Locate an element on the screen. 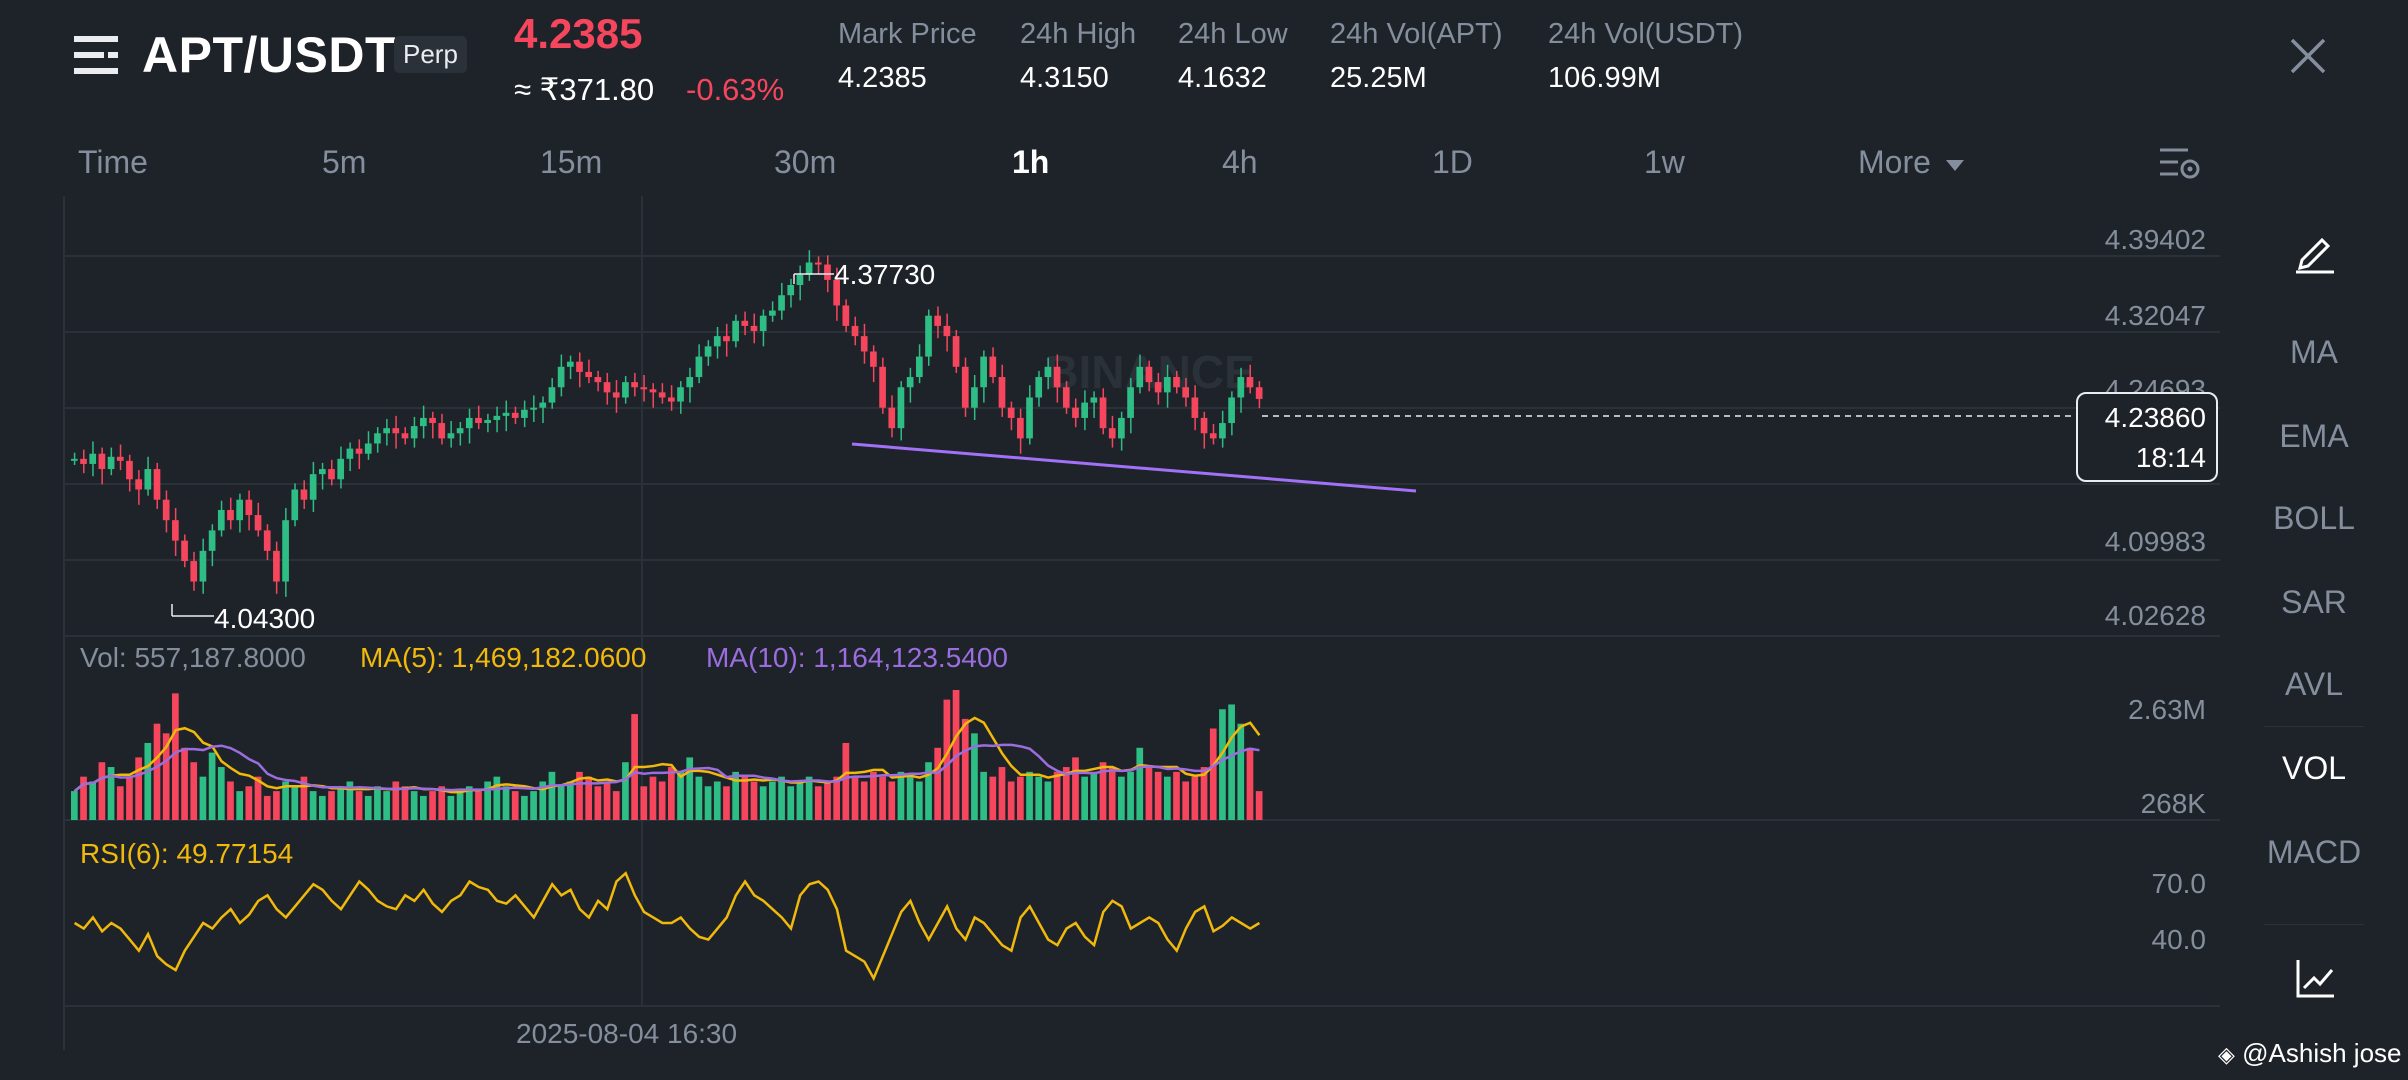 This screenshot has width=2408, height=1080. tab-5m: 5m is located at coordinates (344, 162).